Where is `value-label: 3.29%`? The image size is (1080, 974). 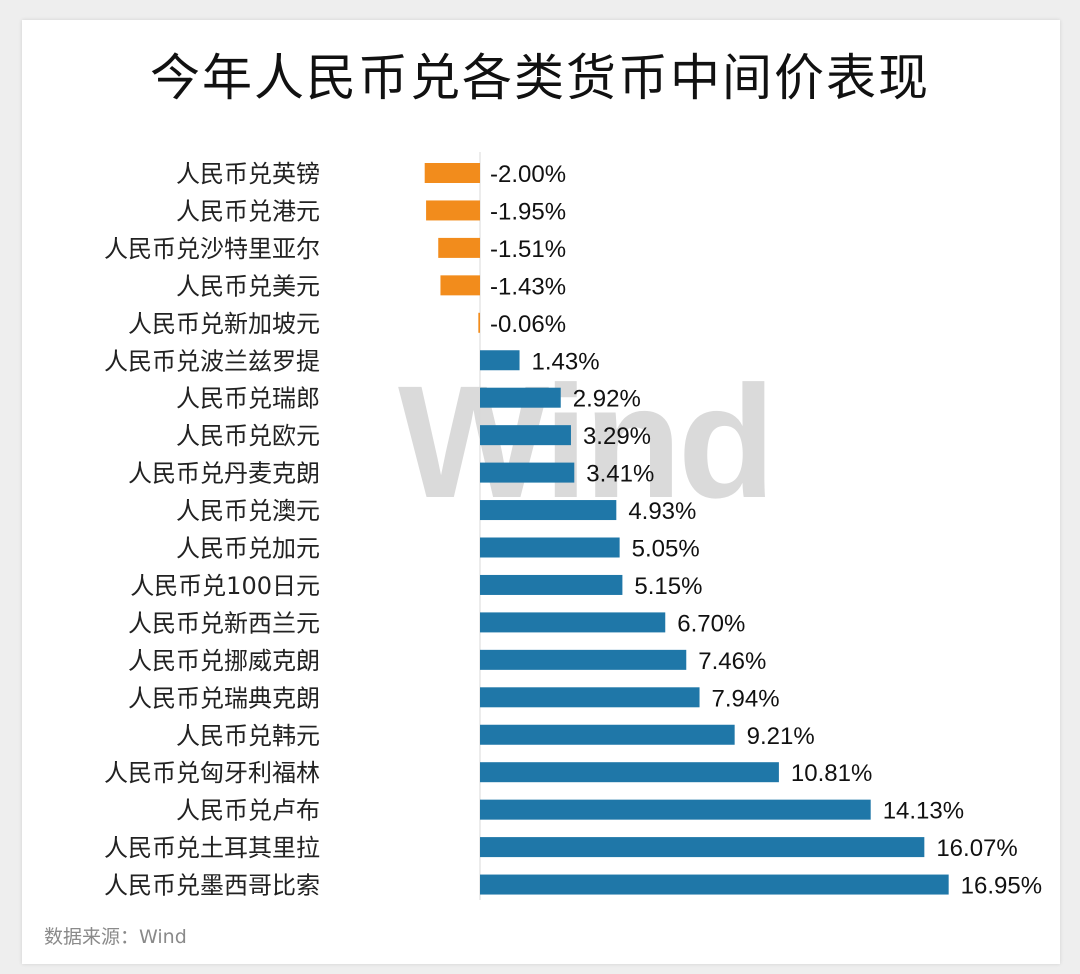 value-label: 3.29% is located at coordinates (617, 436).